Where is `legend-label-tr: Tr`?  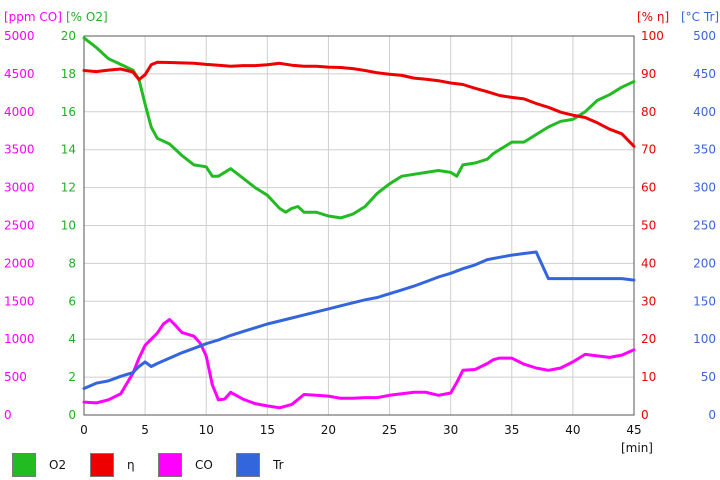
legend-label-tr: Tr is located at coordinates (278, 465).